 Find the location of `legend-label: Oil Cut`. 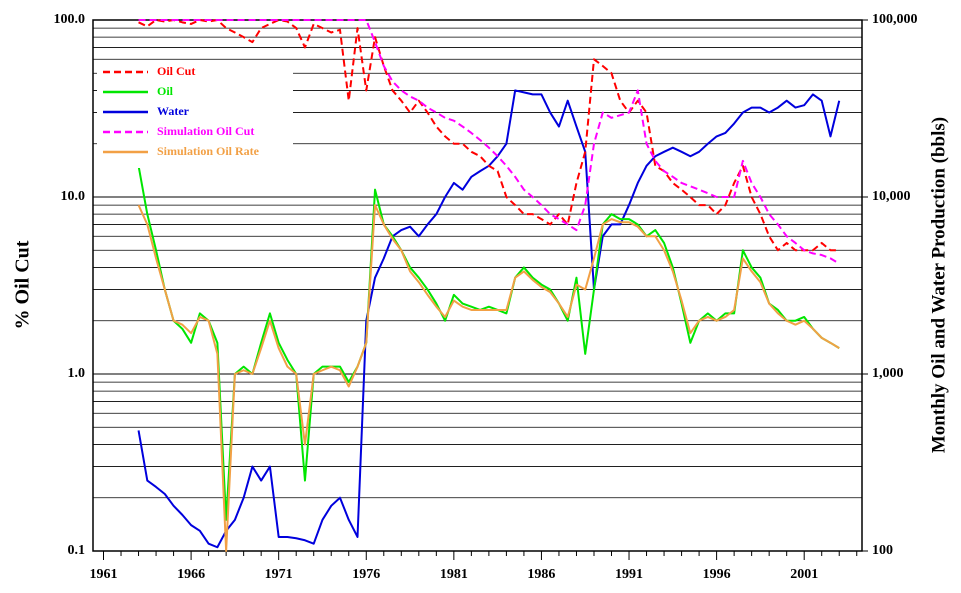

legend-label: Oil Cut is located at coordinates (176, 71).